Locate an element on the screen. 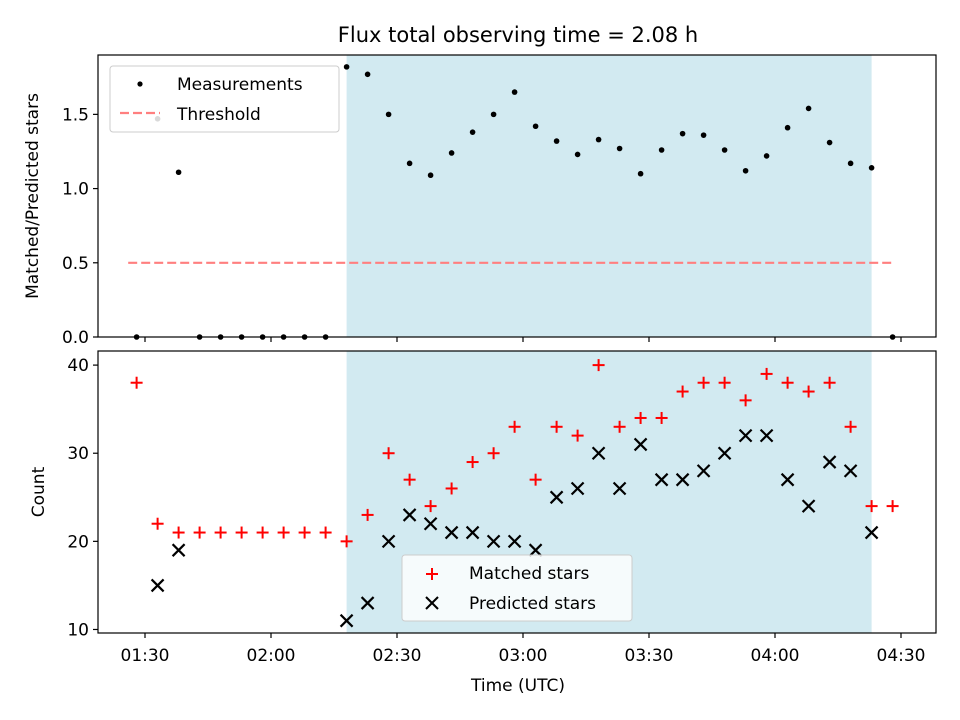  y-tick-label: 1.5 is located at coordinates (75, 115).